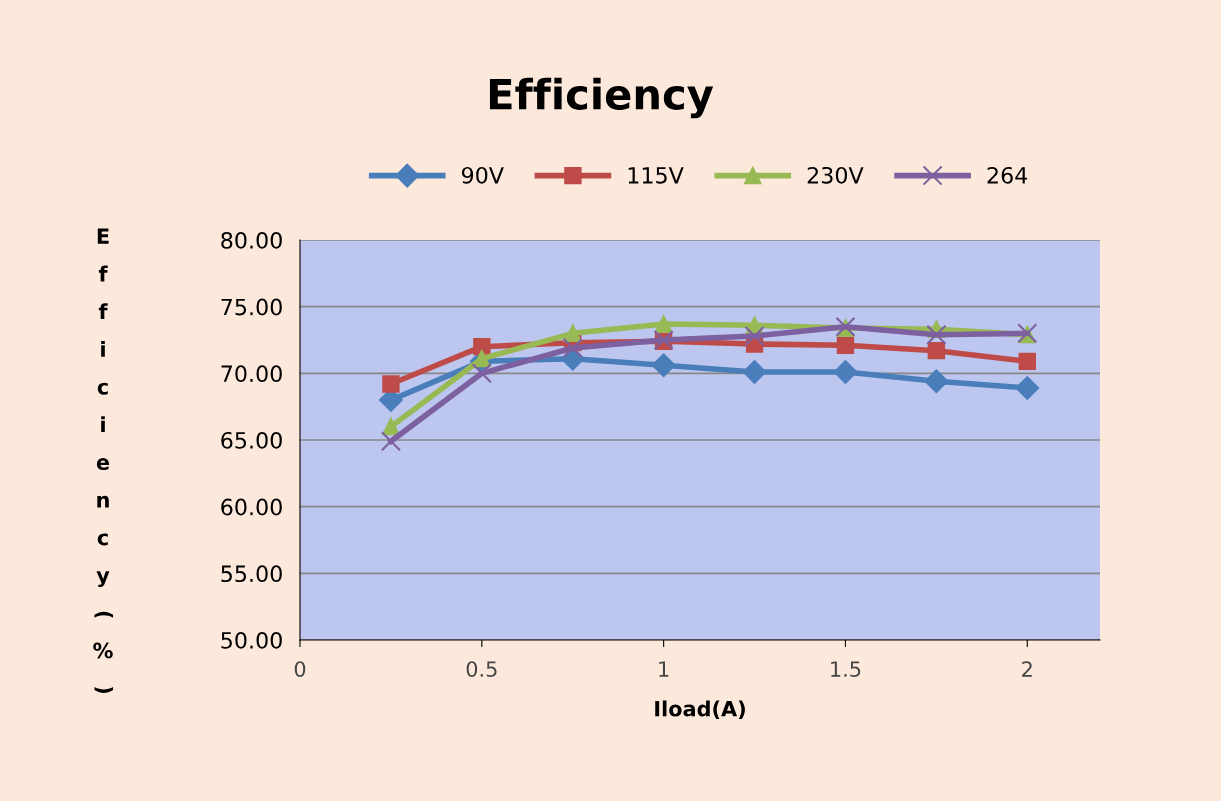 Image resolution: width=1221 pixels, height=801 pixels. Describe the element at coordinates (481, 669) in the screenshot. I see `x-tick-label: 0.5` at that location.